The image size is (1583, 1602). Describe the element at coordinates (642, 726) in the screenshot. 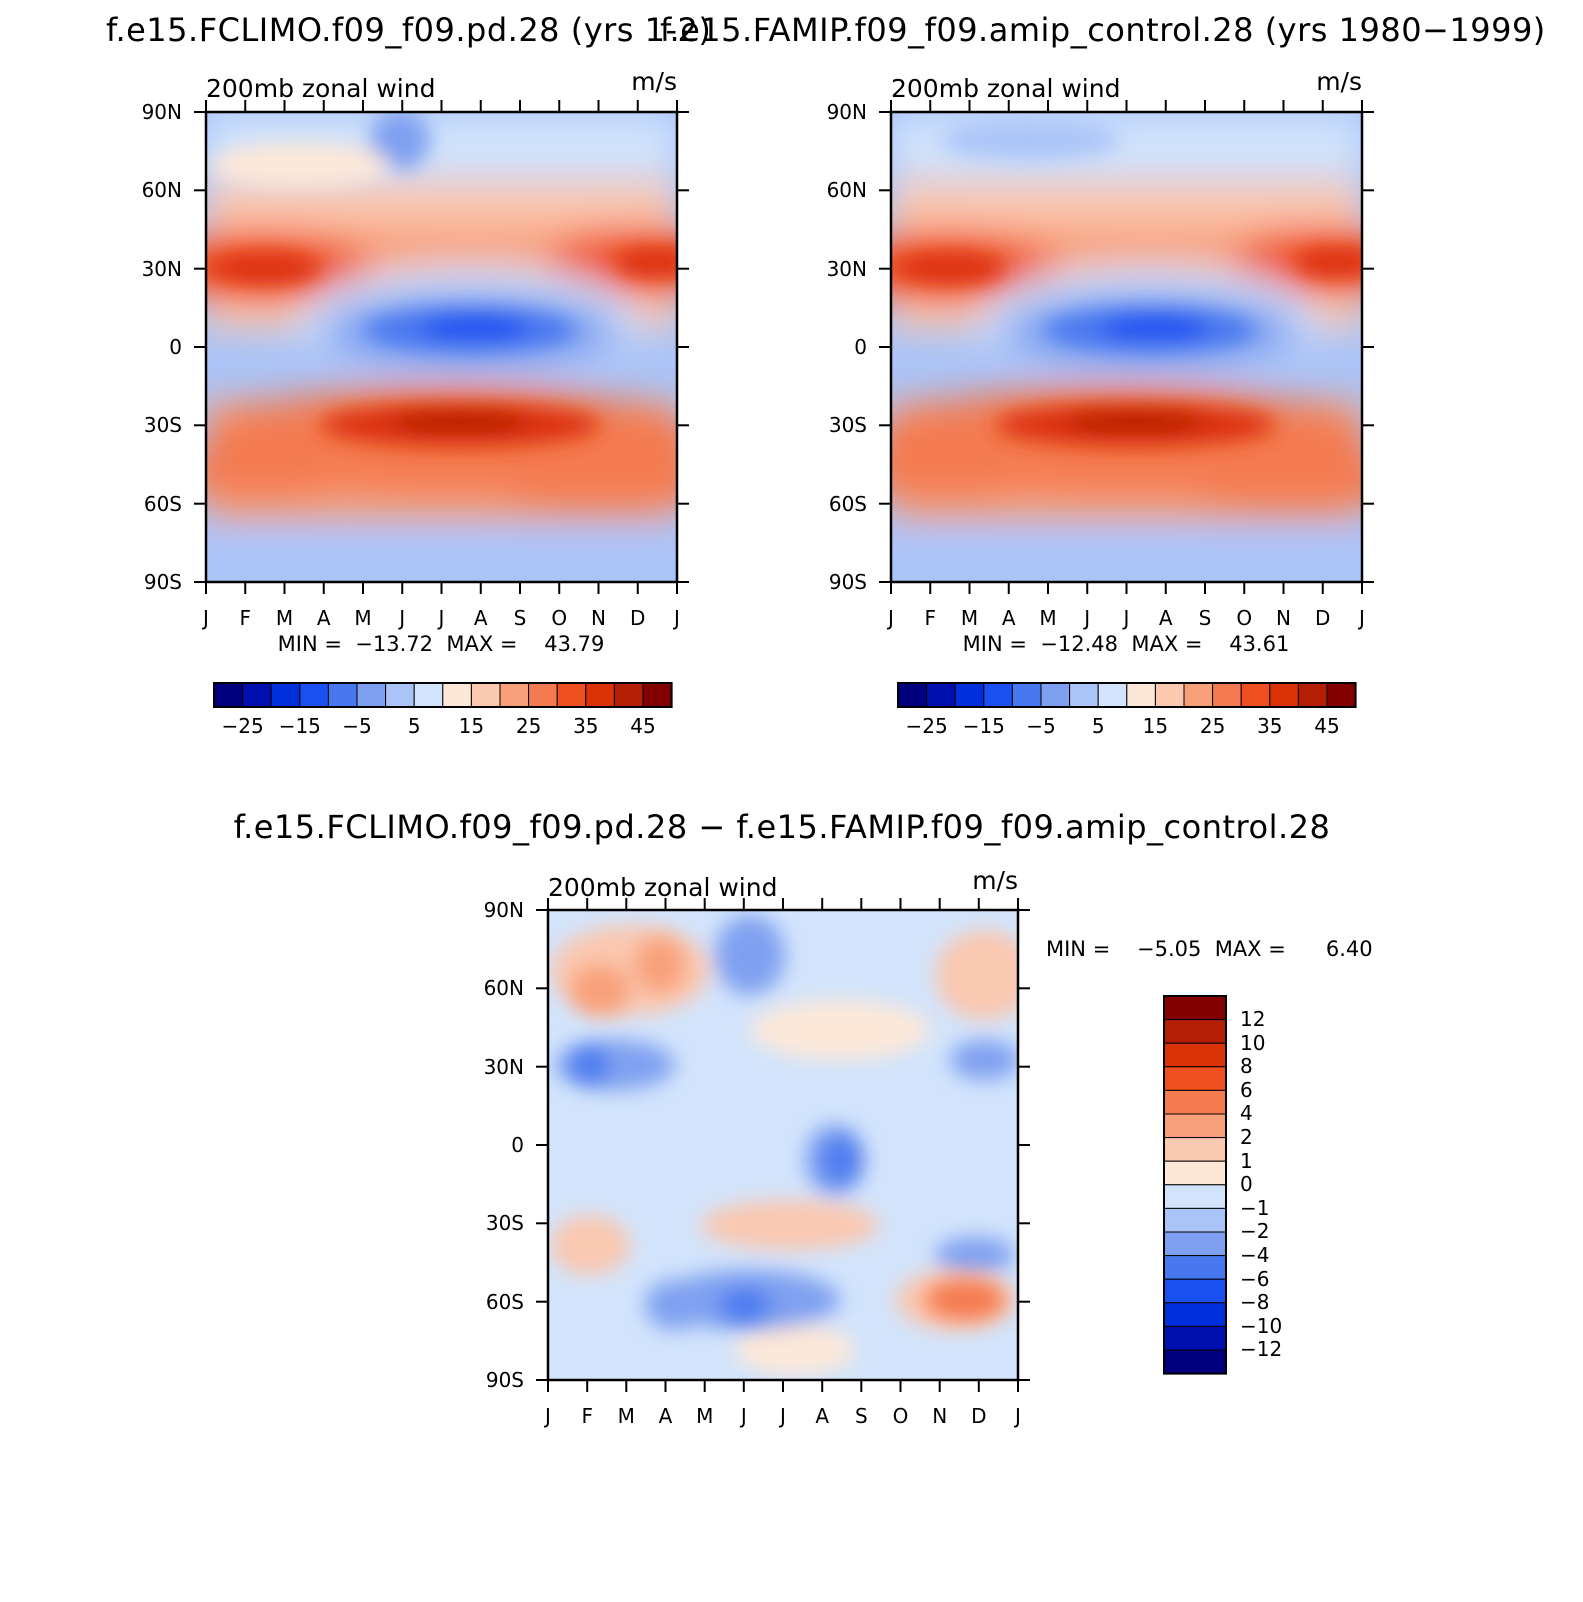

I see `colorbar-label: 45` at that location.